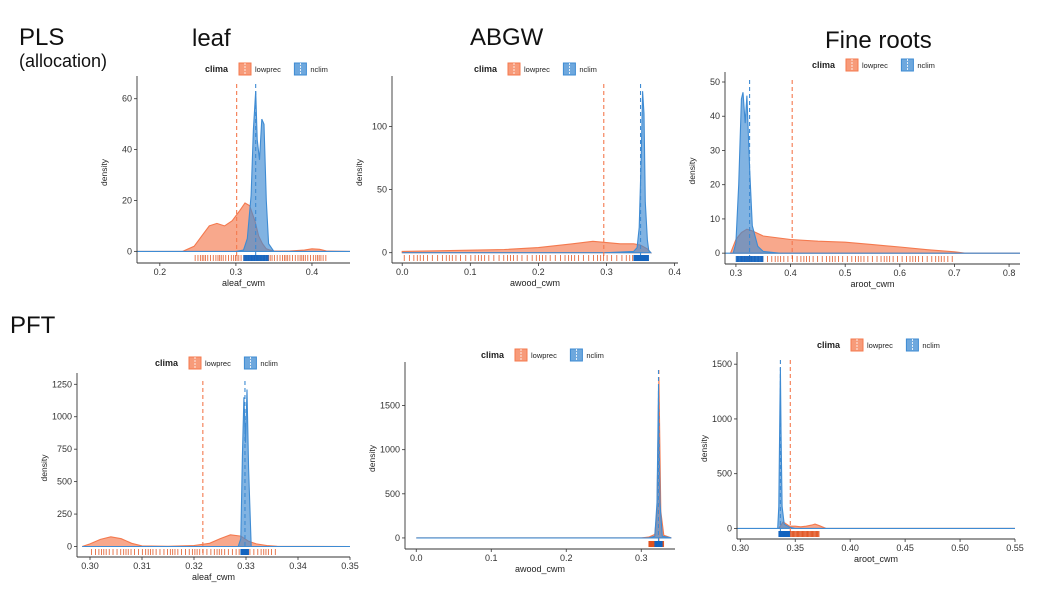  Describe the element at coordinates (142, 566) in the screenshot. I see `x-tick-label: 0.31` at that location.